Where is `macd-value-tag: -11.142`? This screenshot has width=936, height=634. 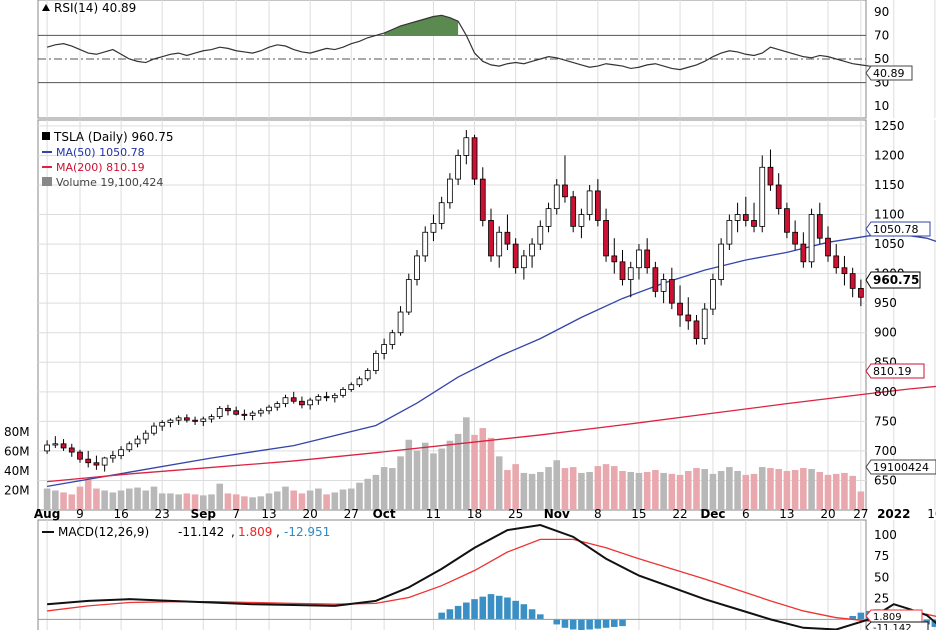
macd-value-tag: -11.142 is located at coordinates (897, 627).